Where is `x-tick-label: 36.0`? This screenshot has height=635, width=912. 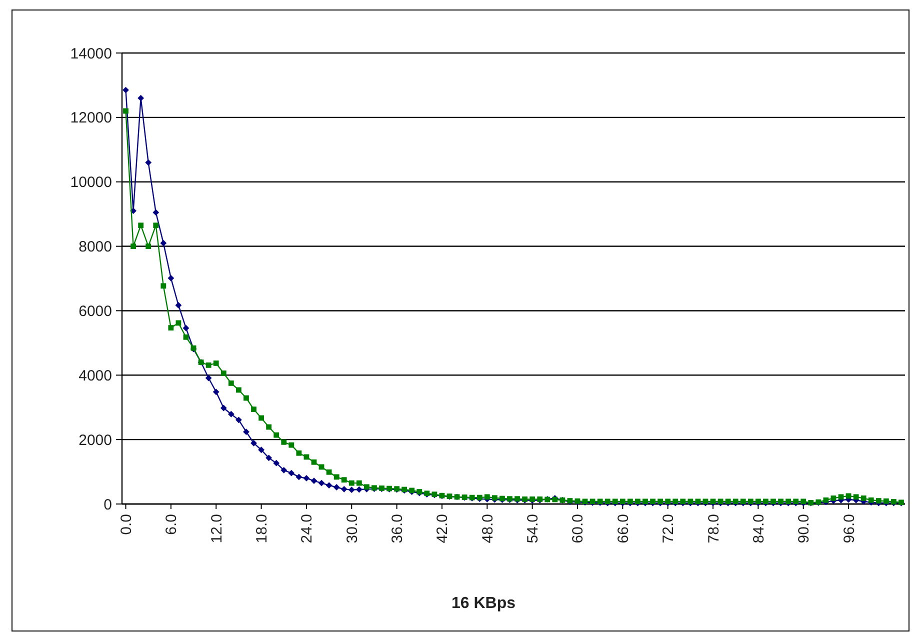 x-tick-label: 36.0 is located at coordinates (397, 529).